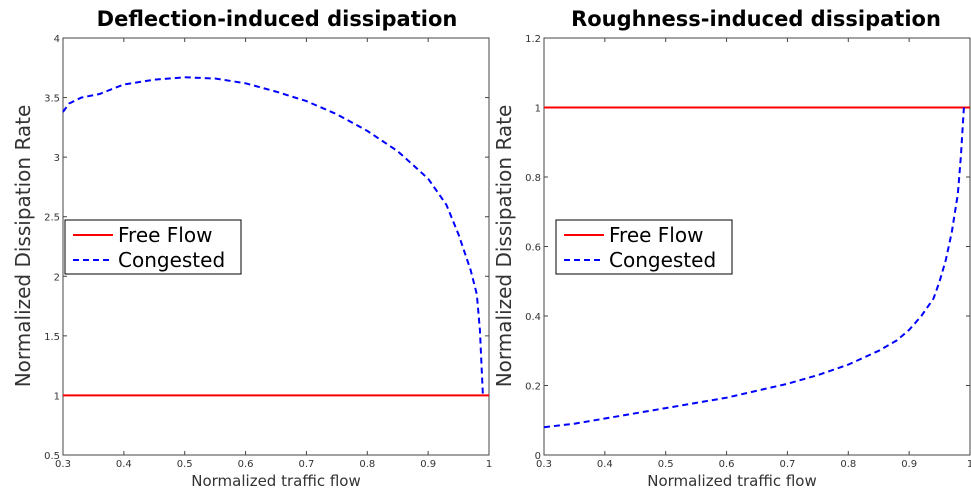 This screenshot has height=488, width=971. Describe the element at coordinates (57, 158) in the screenshot. I see `y-tick-label: 3` at that location.